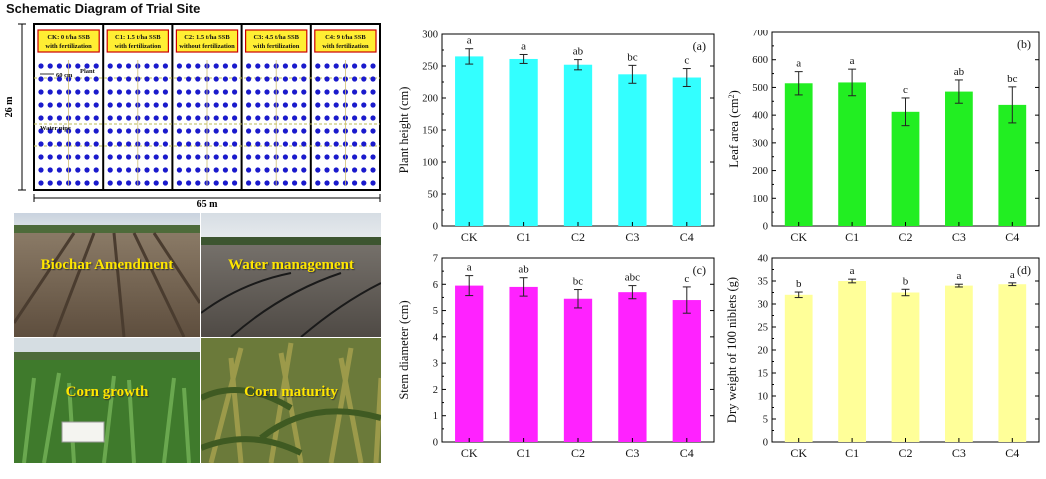 This screenshot has width=1046, height=479. I want to click on significance-letter: b, so click(906, 281).